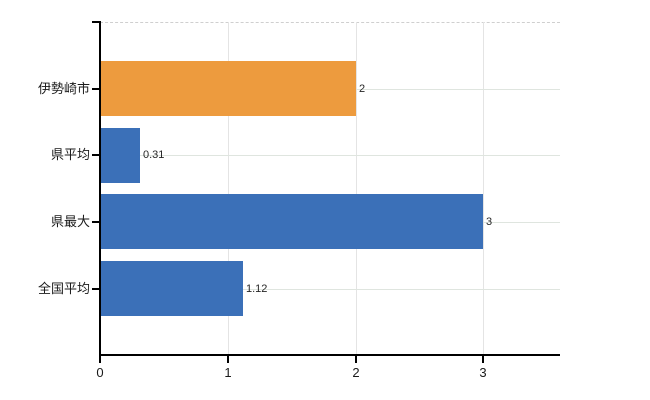  I want to click on bar-value-label: 3, so click(489, 222).